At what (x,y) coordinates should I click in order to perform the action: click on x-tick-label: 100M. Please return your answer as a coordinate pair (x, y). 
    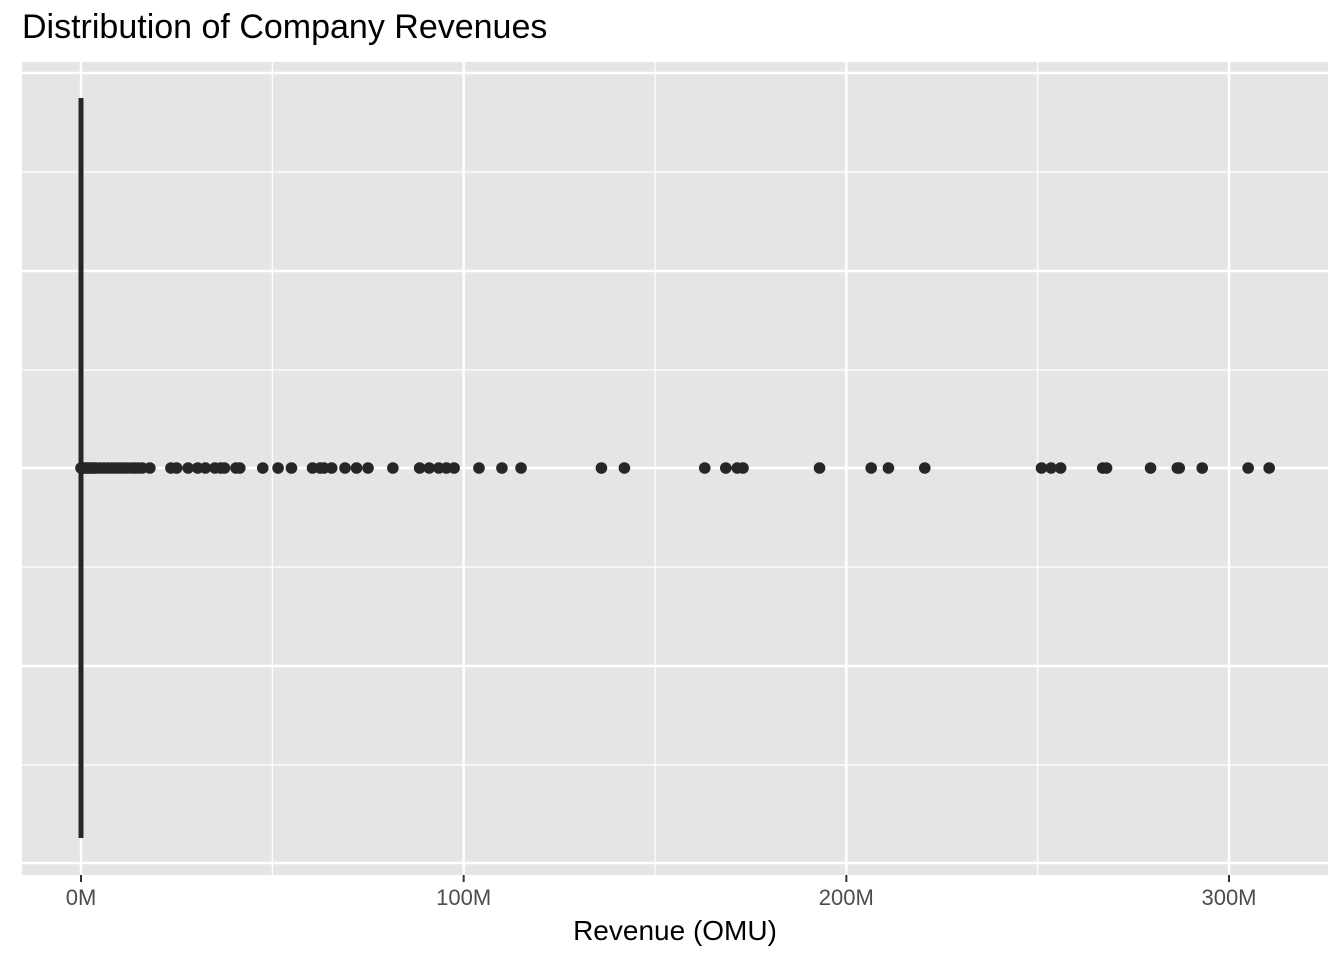
    Looking at the image, I should click on (463, 897).